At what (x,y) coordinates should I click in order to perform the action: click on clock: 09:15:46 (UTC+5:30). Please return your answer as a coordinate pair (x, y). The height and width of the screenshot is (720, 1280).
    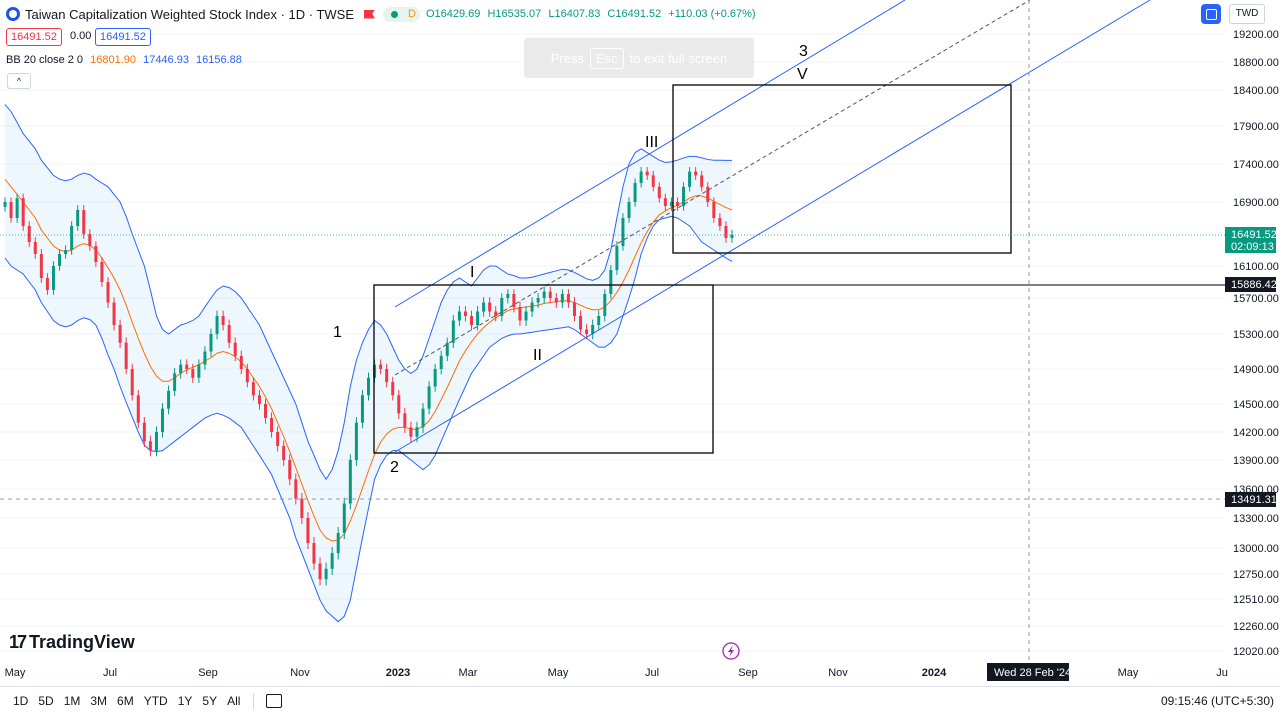
    Looking at the image, I should click on (1217, 701).